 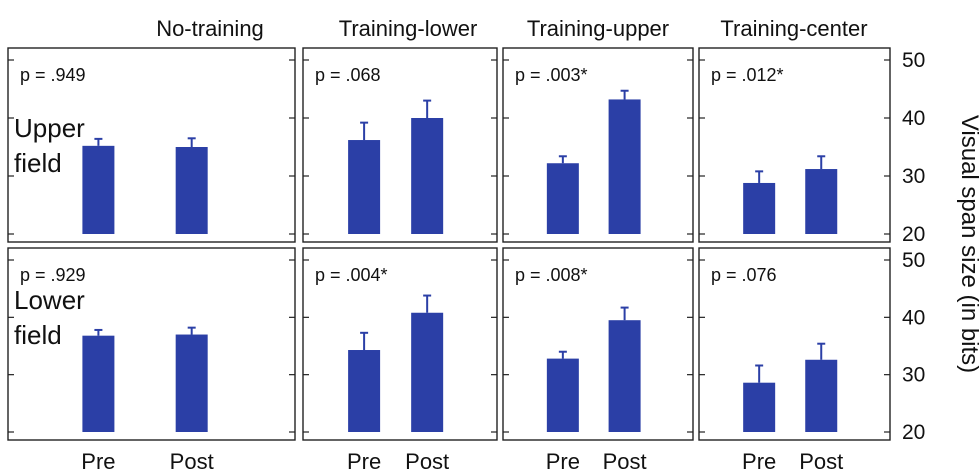 What do you see at coordinates (747, 75) in the screenshot?
I see `p-value-label: p = .012*` at bounding box center [747, 75].